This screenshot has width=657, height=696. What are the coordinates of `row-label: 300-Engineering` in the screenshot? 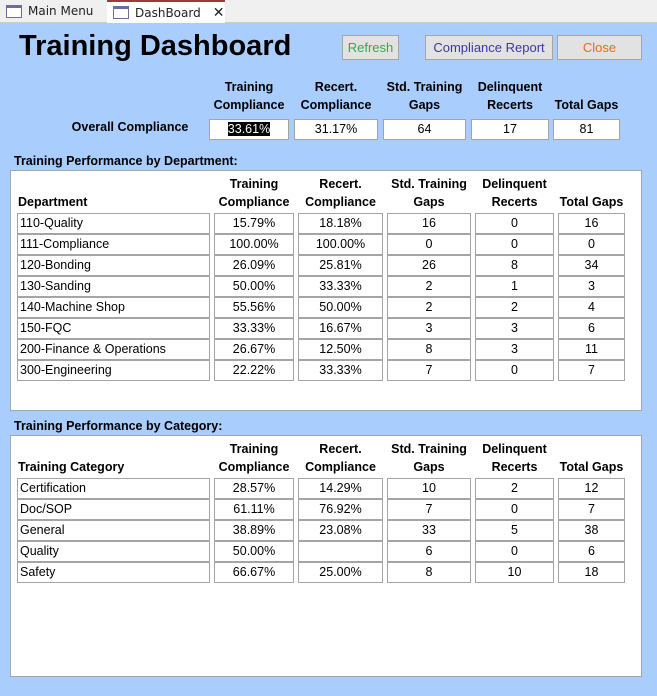 It's located at (113, 370).